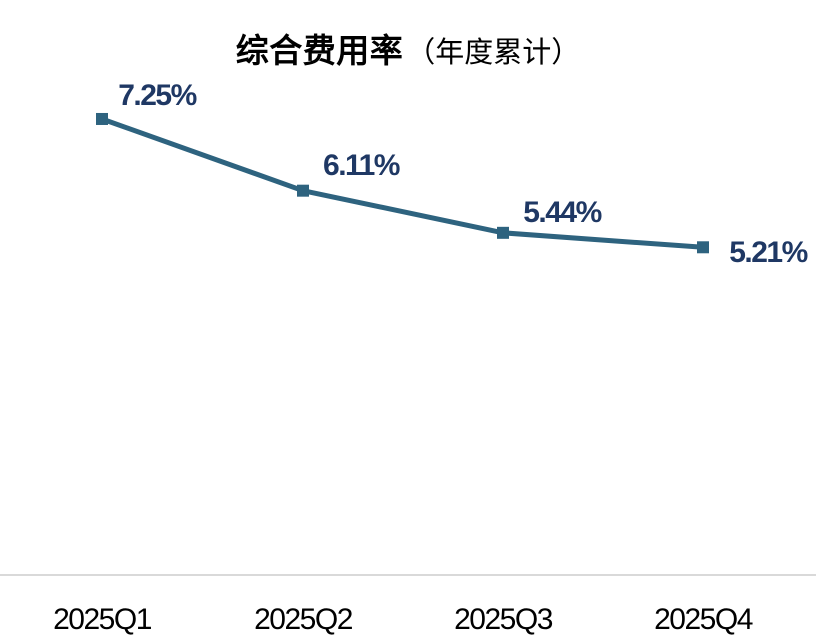 The image size is (816, 644). Describe the element at coordinates (102, 619) in the screenshot. I see `x-axis-label-2025Q1: 2025Q1` at that location.